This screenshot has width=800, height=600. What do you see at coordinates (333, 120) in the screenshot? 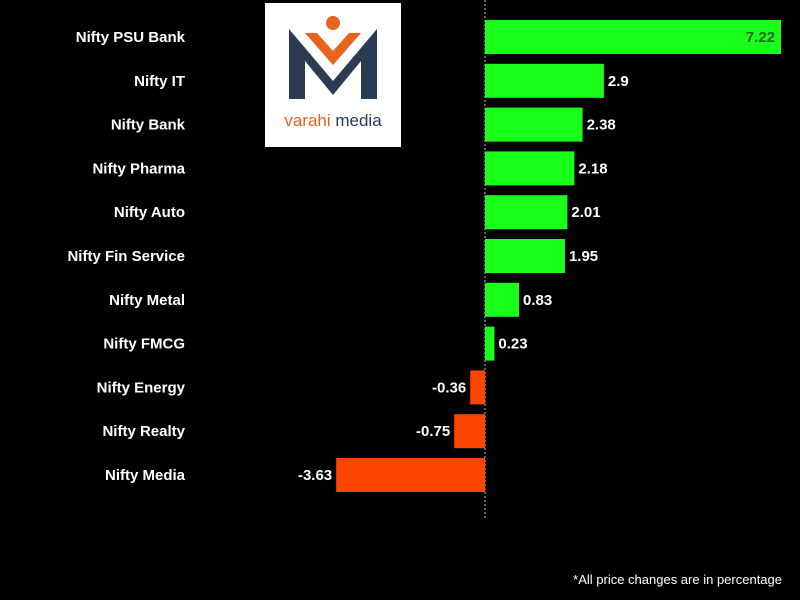
I see `logo-wordmark: varahi media` at bounding box center [333, 120].